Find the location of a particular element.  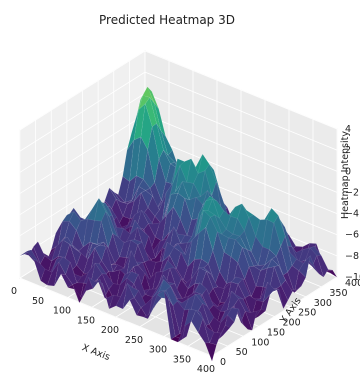

y-tick-label: 300 is located at coordinates (323, 303).